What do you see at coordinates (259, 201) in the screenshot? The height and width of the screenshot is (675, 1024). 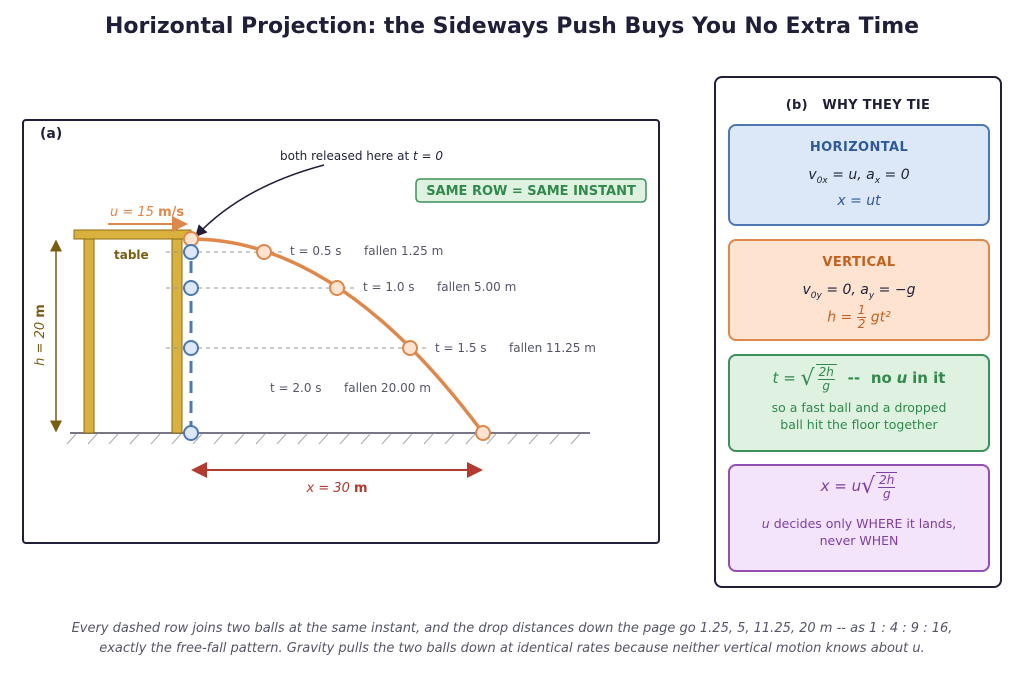 I see `release-pointer` at bounding box center [259, 201].